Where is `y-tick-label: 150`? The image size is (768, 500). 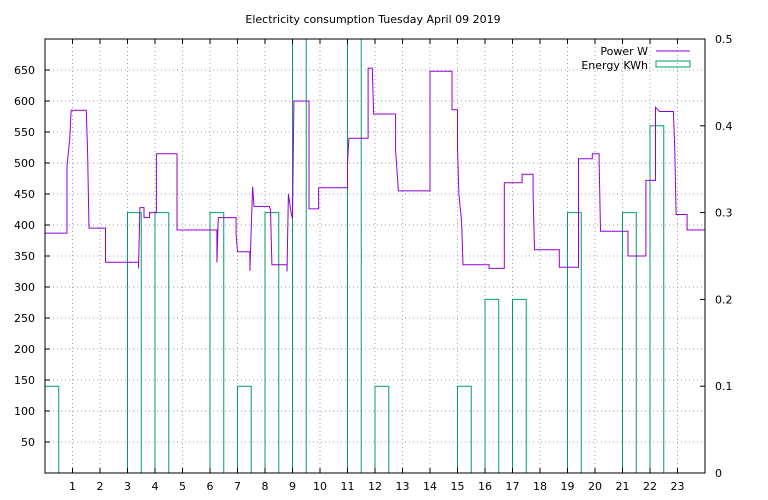
y-tick-label: 150 is located at coordinates (24, 380).